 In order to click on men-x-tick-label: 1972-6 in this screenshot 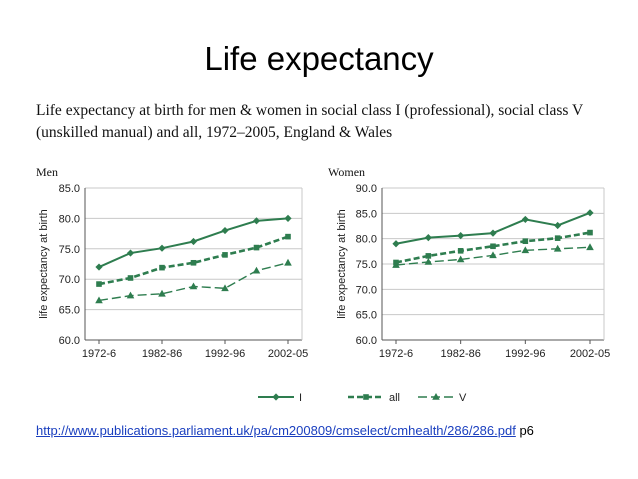, I will do `click(99, 354)`.